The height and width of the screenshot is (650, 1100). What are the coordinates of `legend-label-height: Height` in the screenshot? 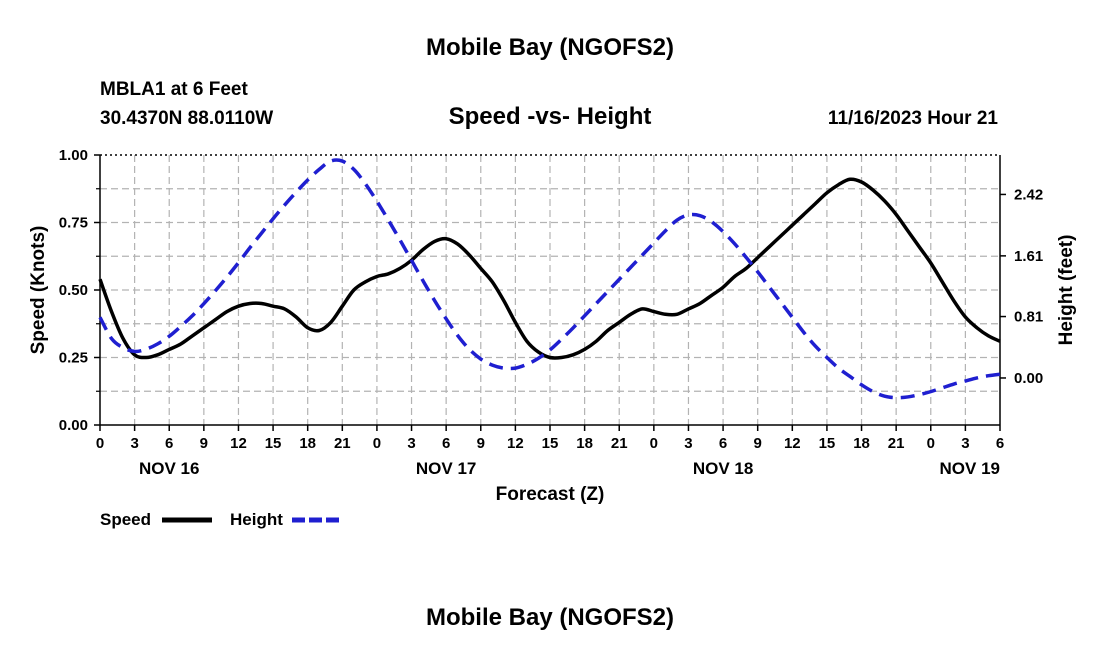 It's located at (256, 519).